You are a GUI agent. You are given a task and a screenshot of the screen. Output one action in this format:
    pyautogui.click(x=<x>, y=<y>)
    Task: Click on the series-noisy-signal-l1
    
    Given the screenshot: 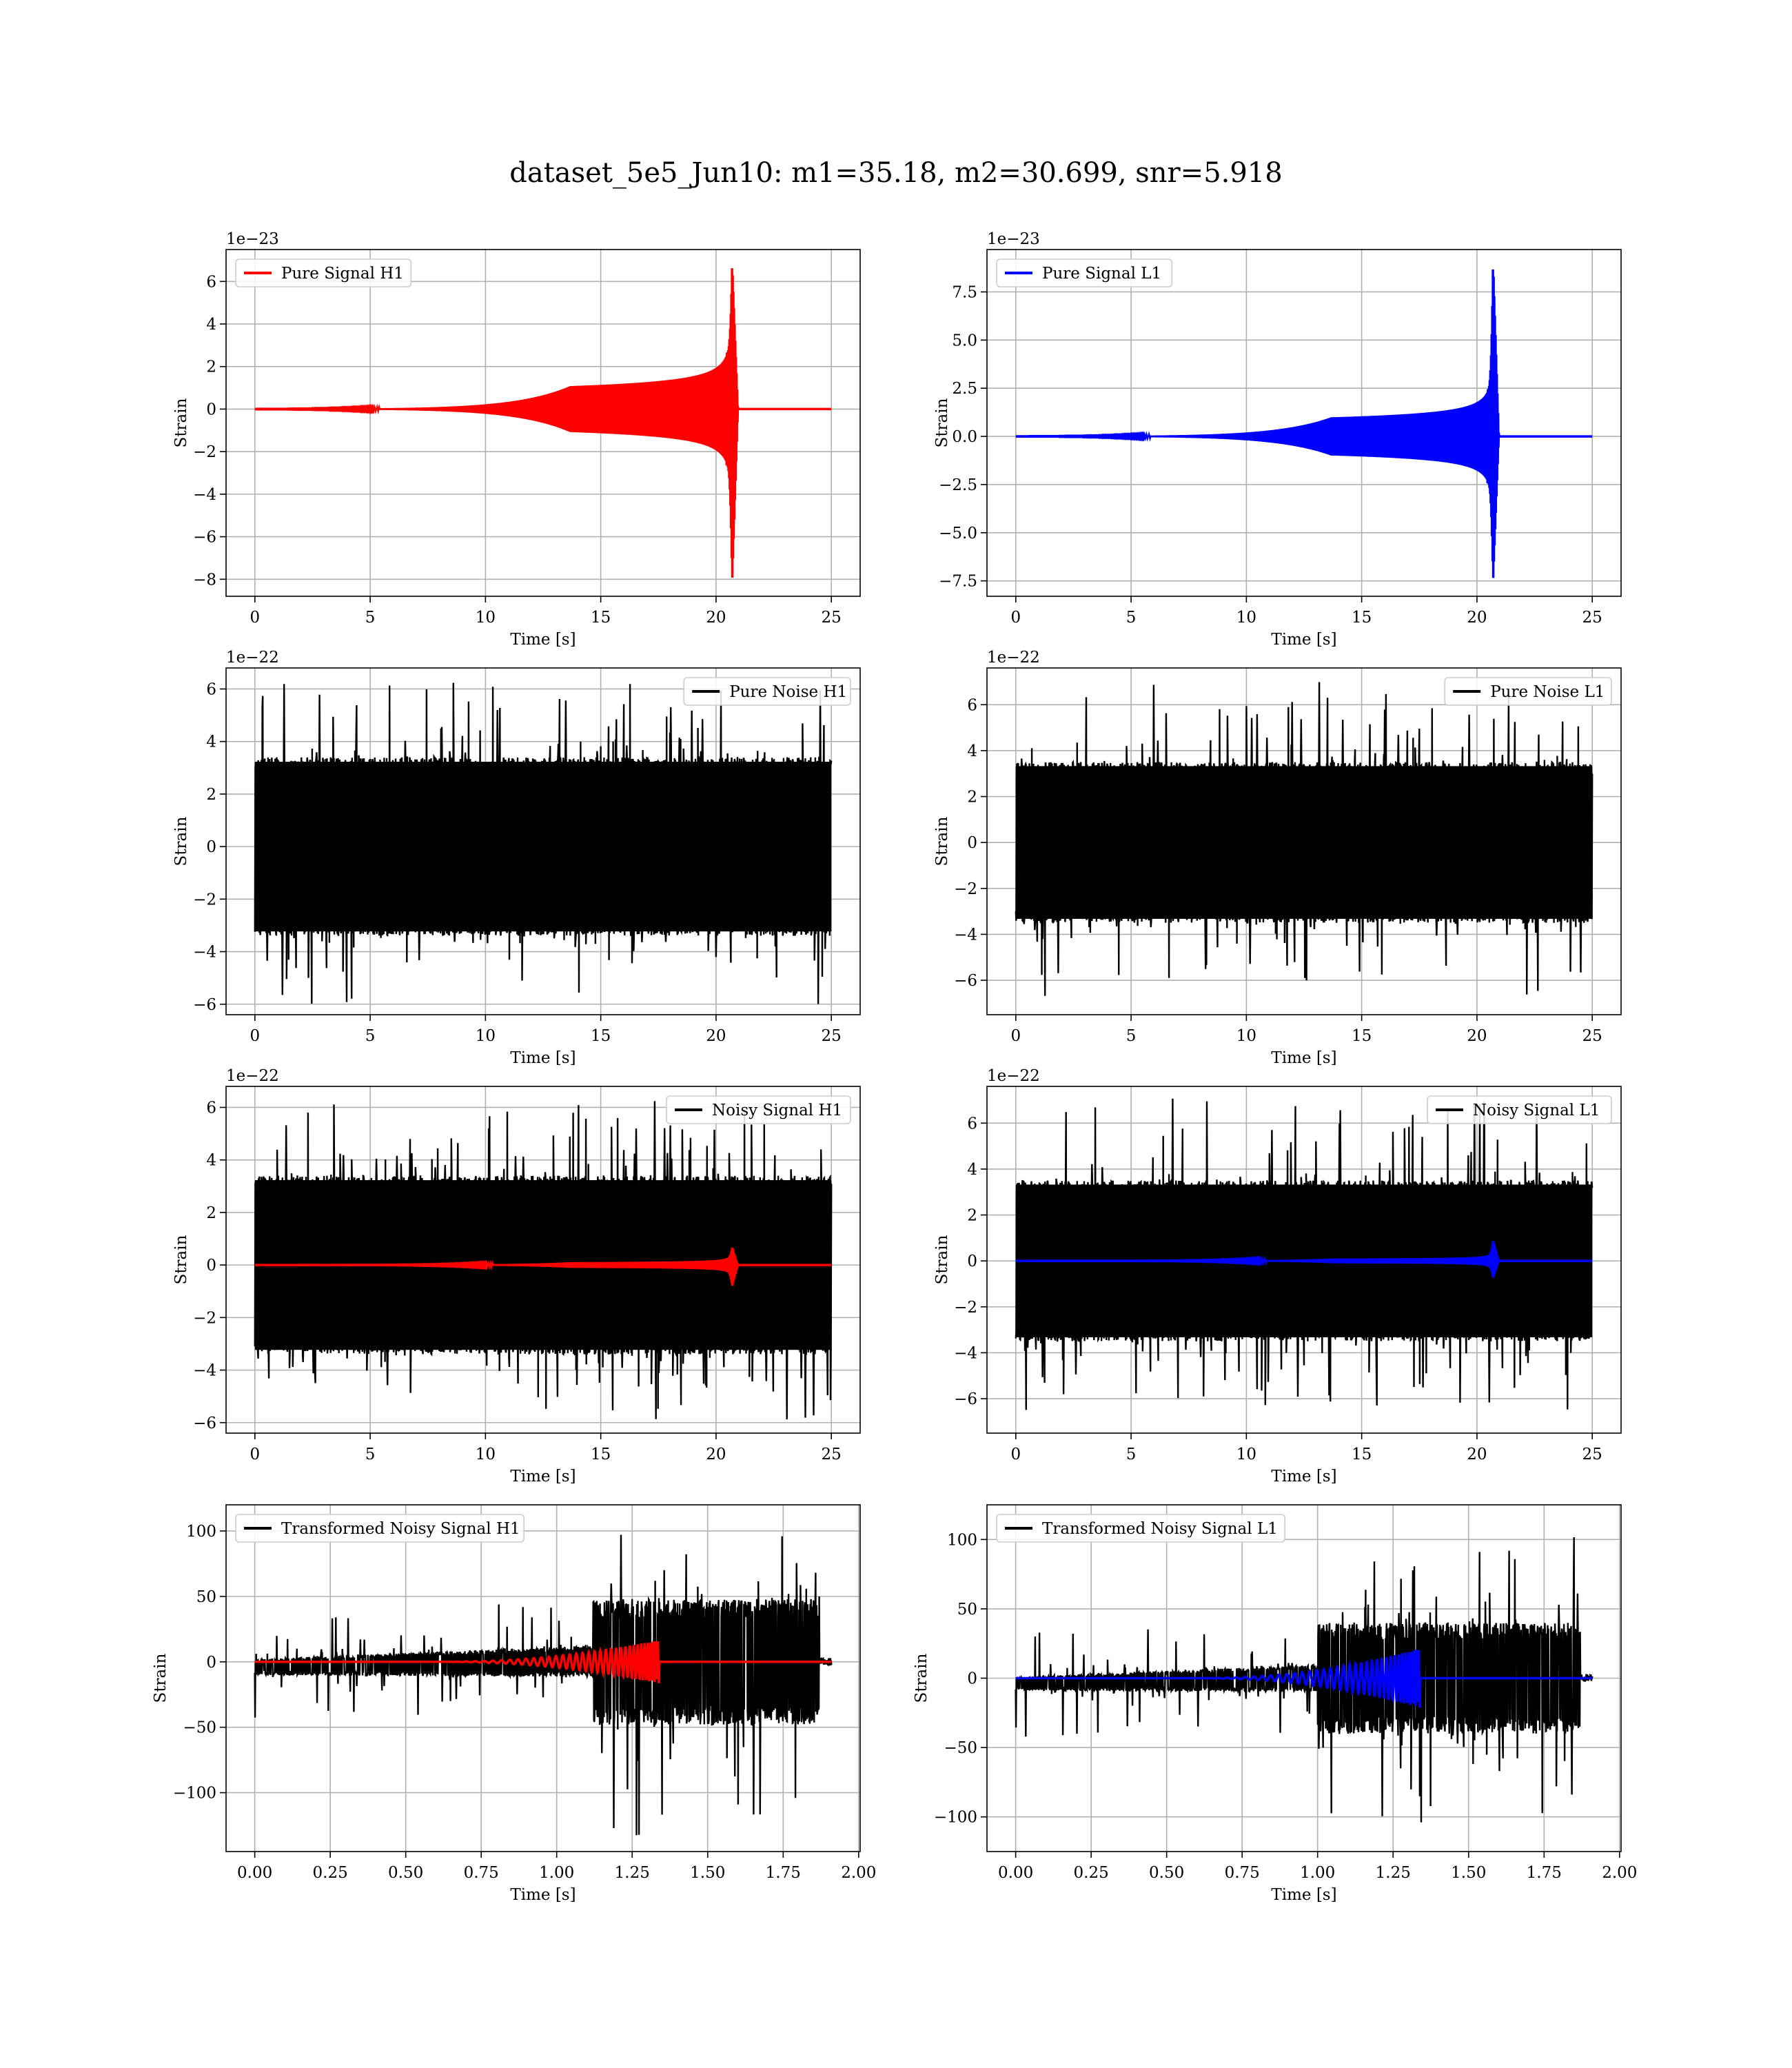 What is the action you would take?
    pyautogui.click(x=1304, y=1254)
    